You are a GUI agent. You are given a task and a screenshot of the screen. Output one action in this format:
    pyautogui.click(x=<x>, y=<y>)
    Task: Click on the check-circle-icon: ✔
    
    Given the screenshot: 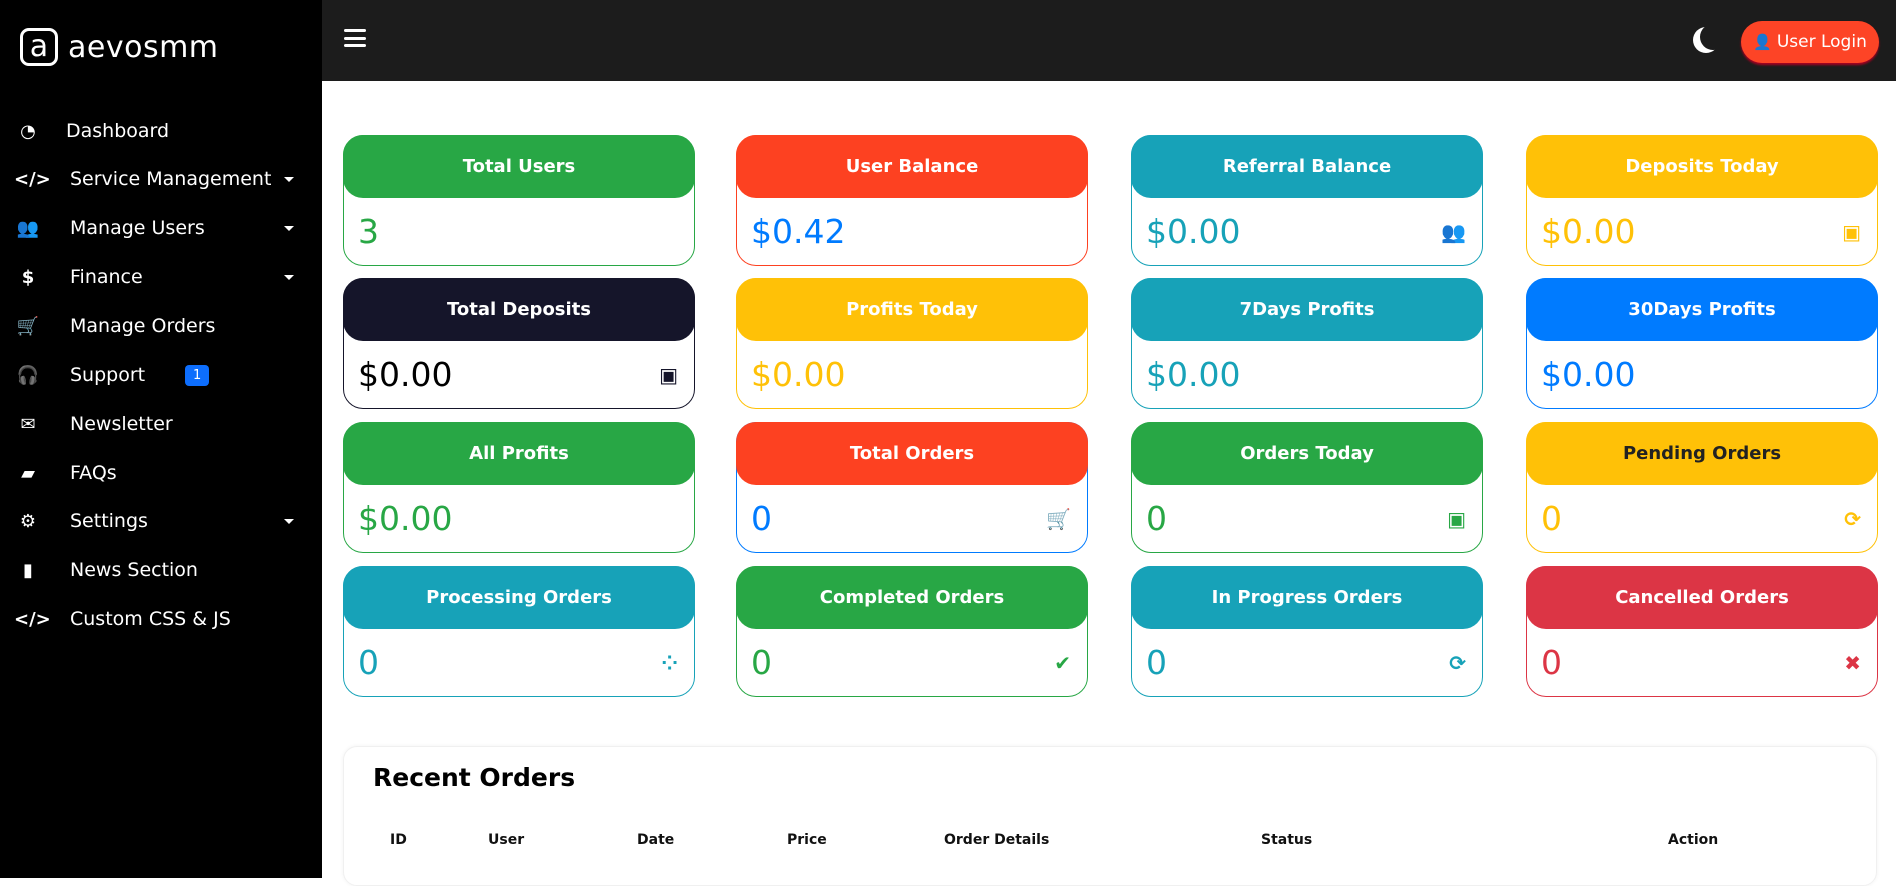 What is the action you would take?
    pyautogui.click(x=1062, y=663)
    